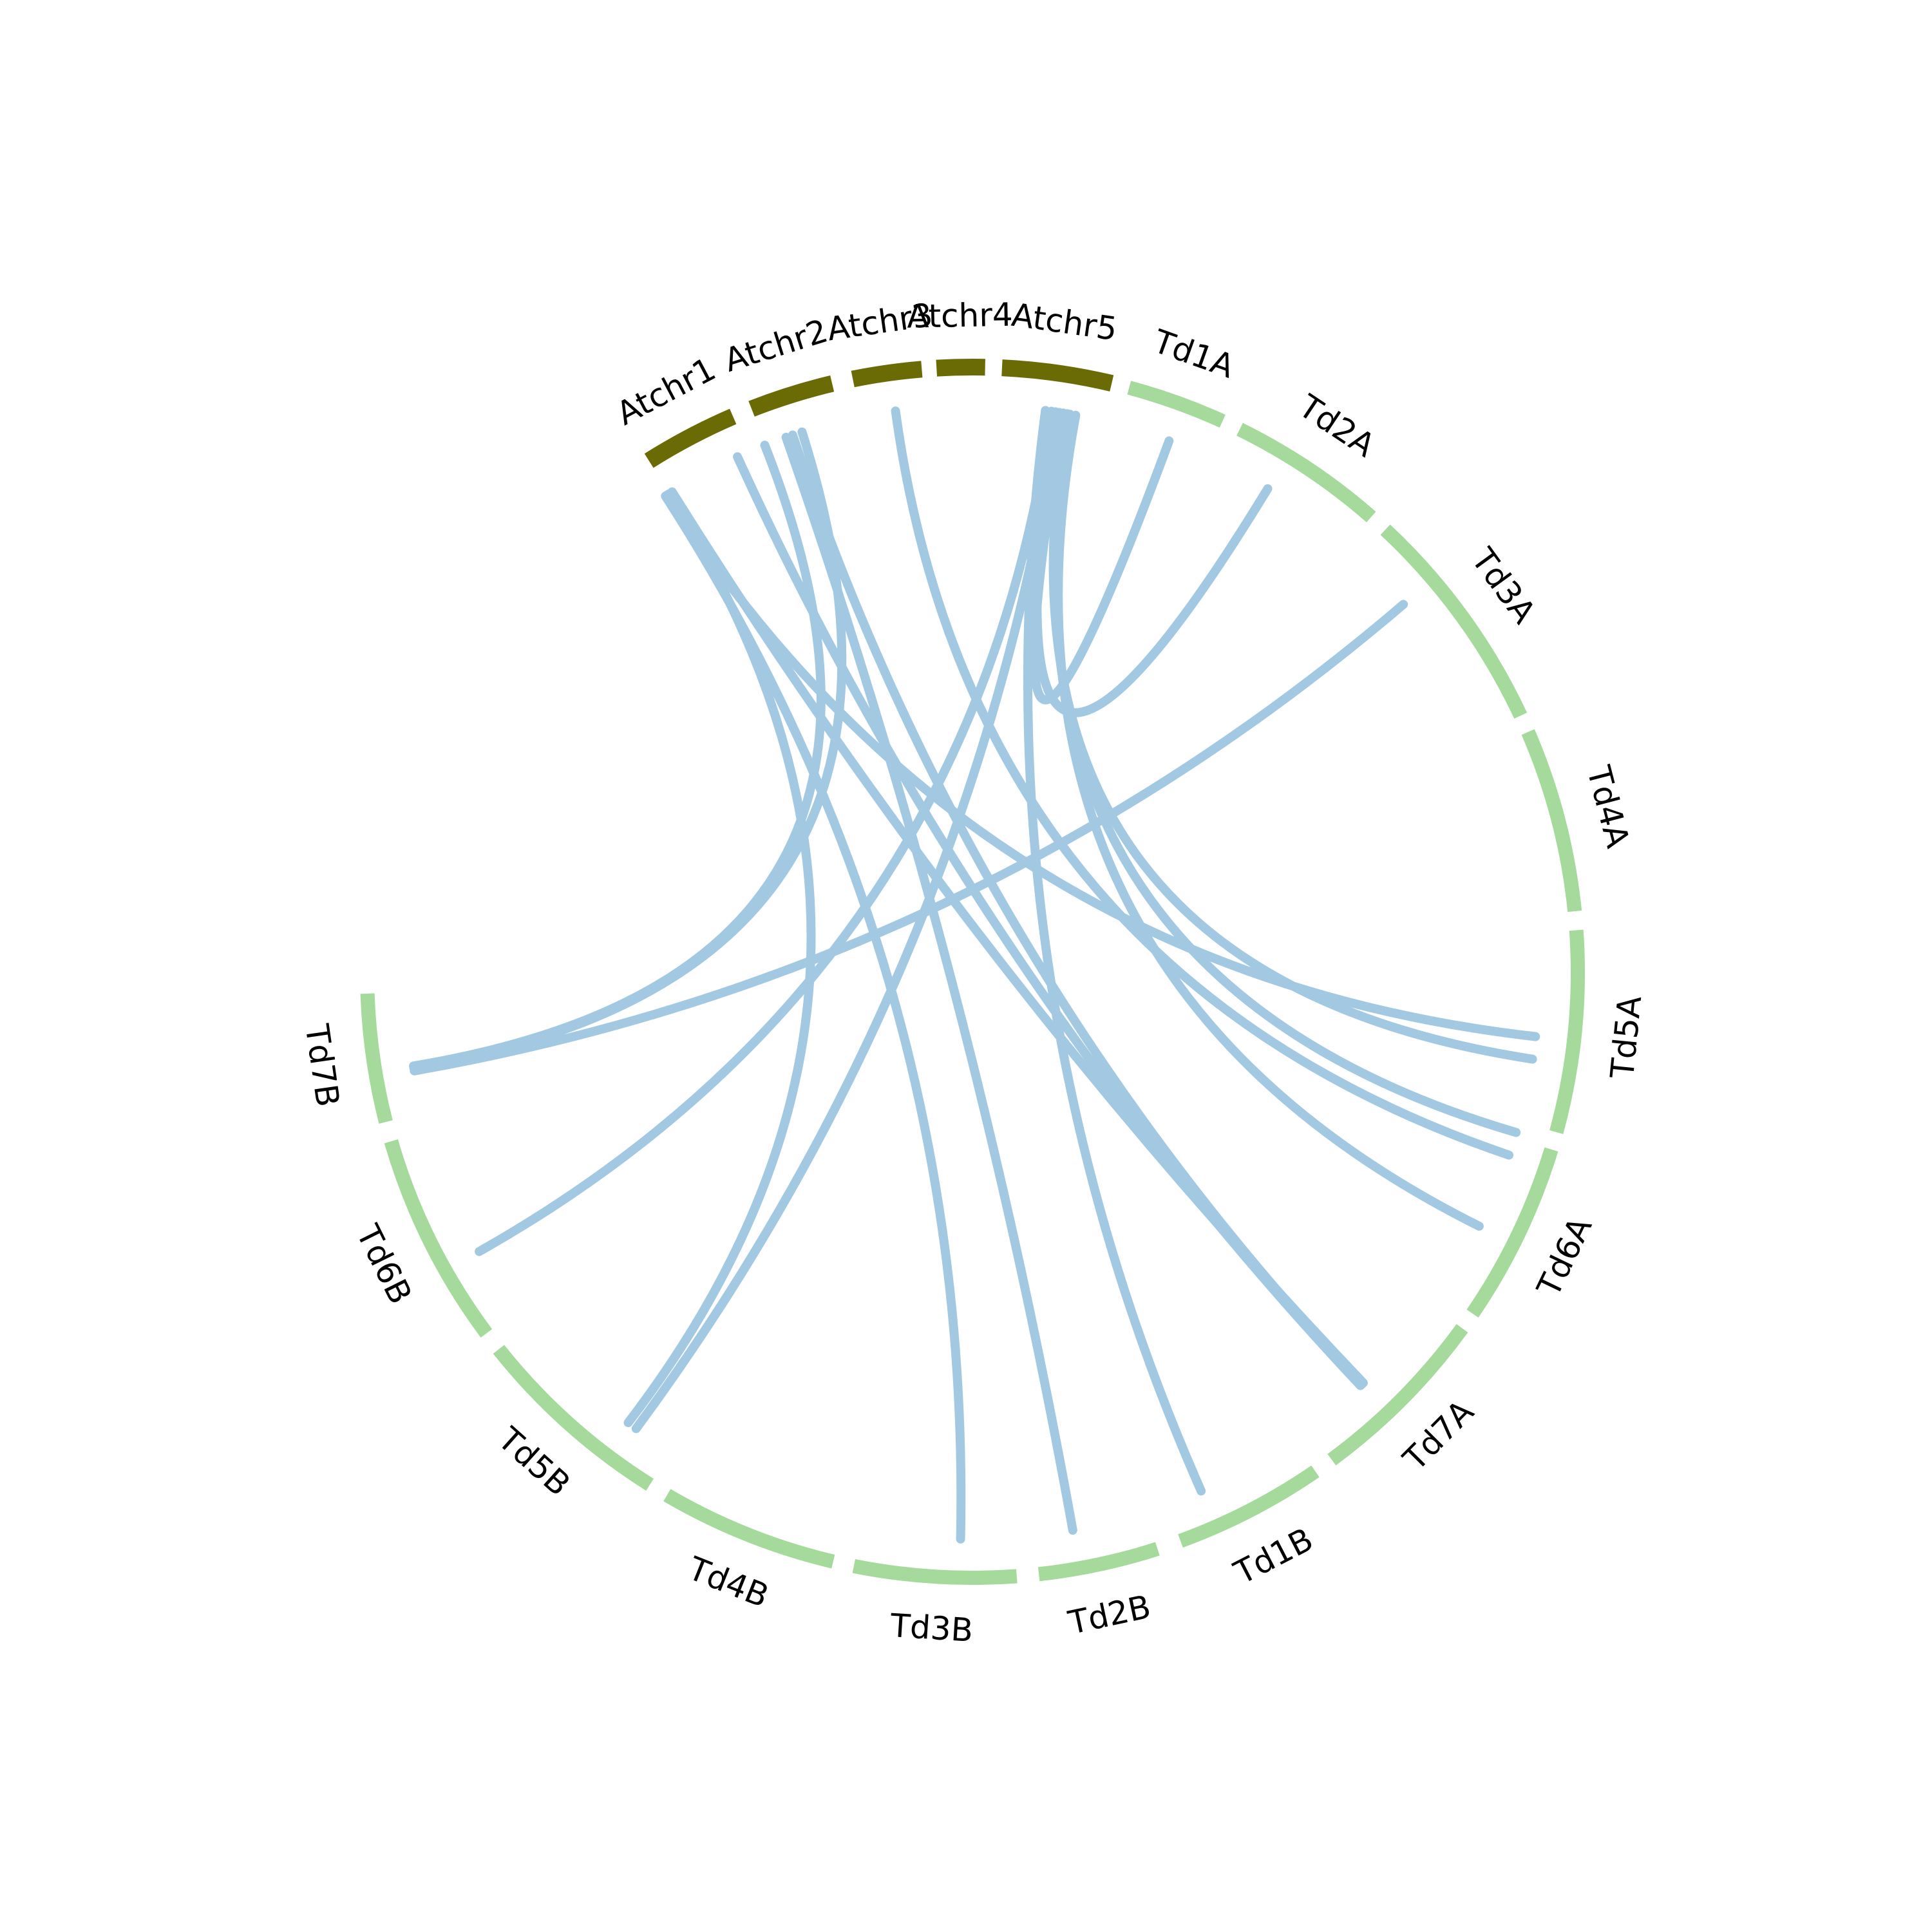  Describe the element at coordinates (1306, 473) in the screenshot. I see `chromosome-arc-td2a` at that location.